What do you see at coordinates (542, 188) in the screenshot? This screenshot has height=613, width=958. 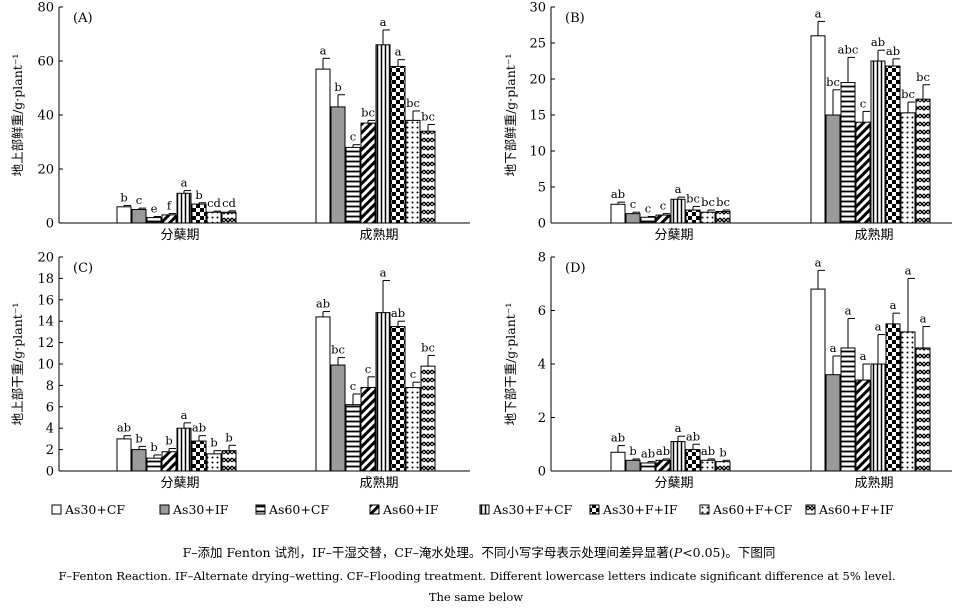 I see `y-tick-label: 5` at bounding box center [542, 188].